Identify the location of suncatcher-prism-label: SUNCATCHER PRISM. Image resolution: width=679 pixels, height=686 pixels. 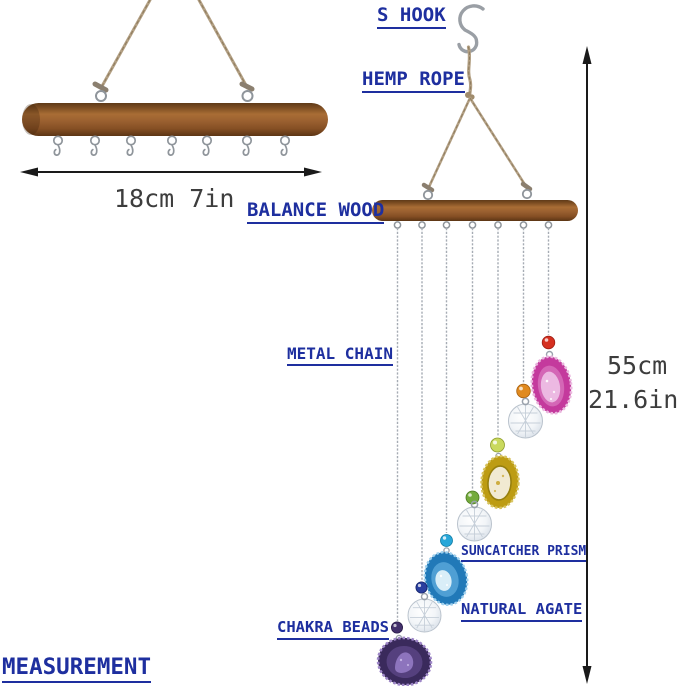
(524, 553).